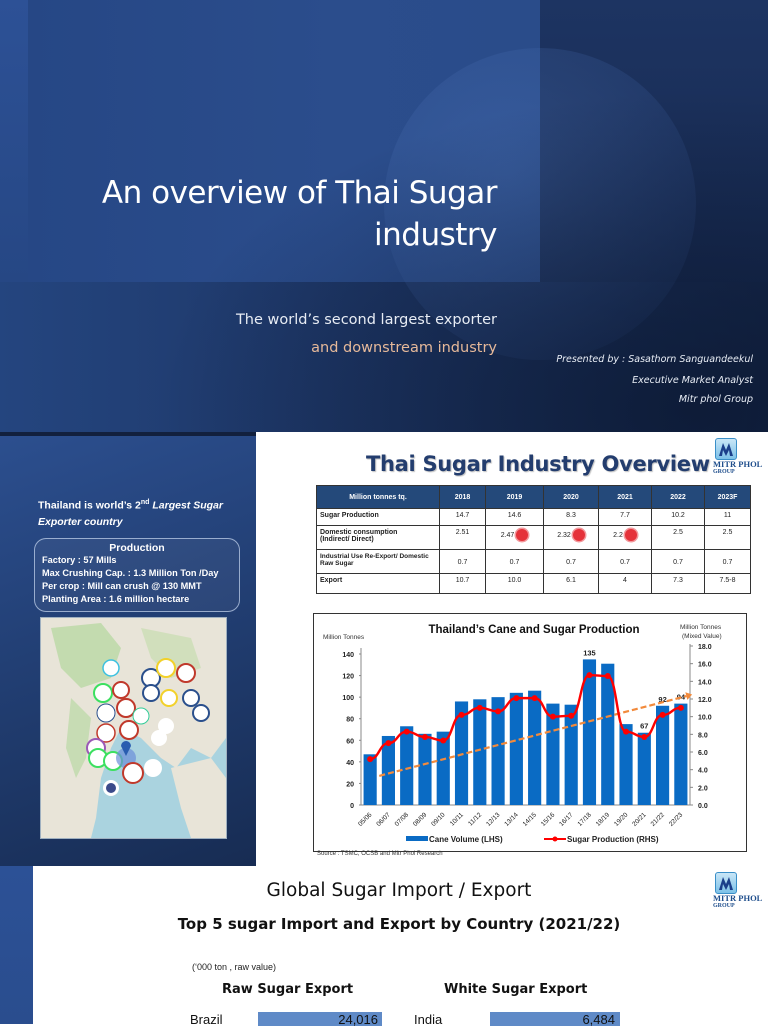 The image size is (768, 1028). I want to click on cell: 6.1, so click(571, 583).